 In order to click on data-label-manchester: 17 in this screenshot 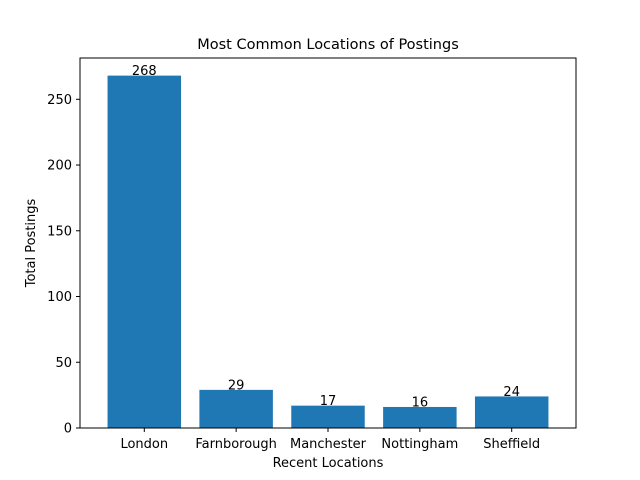, I will do `click(328, 401)`.